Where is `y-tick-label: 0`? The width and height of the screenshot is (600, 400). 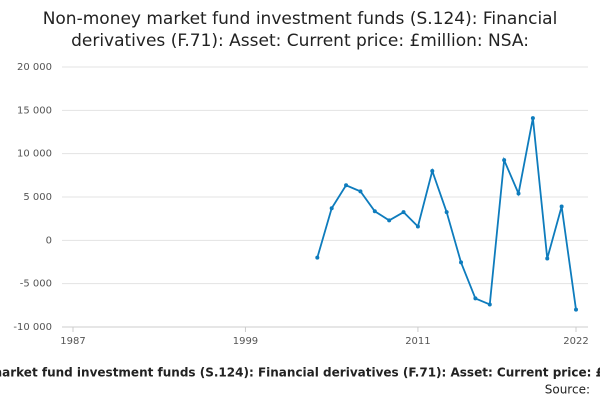
y-tick-label: 0 is located at coordinates (49, 240).